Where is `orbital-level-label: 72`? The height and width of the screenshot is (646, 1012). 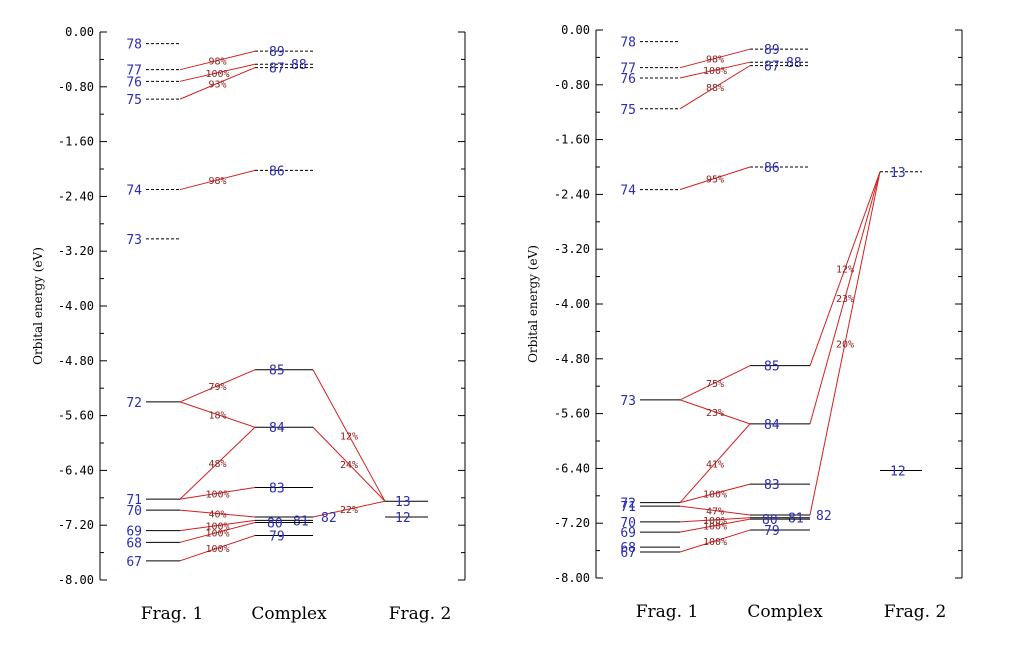 orbital-level-label: 72 is located at coordinates (628, 504).